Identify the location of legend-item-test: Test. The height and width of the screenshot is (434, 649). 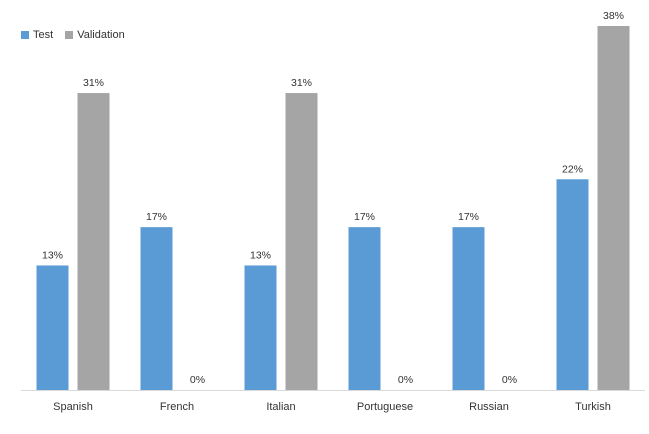
(37, 35).